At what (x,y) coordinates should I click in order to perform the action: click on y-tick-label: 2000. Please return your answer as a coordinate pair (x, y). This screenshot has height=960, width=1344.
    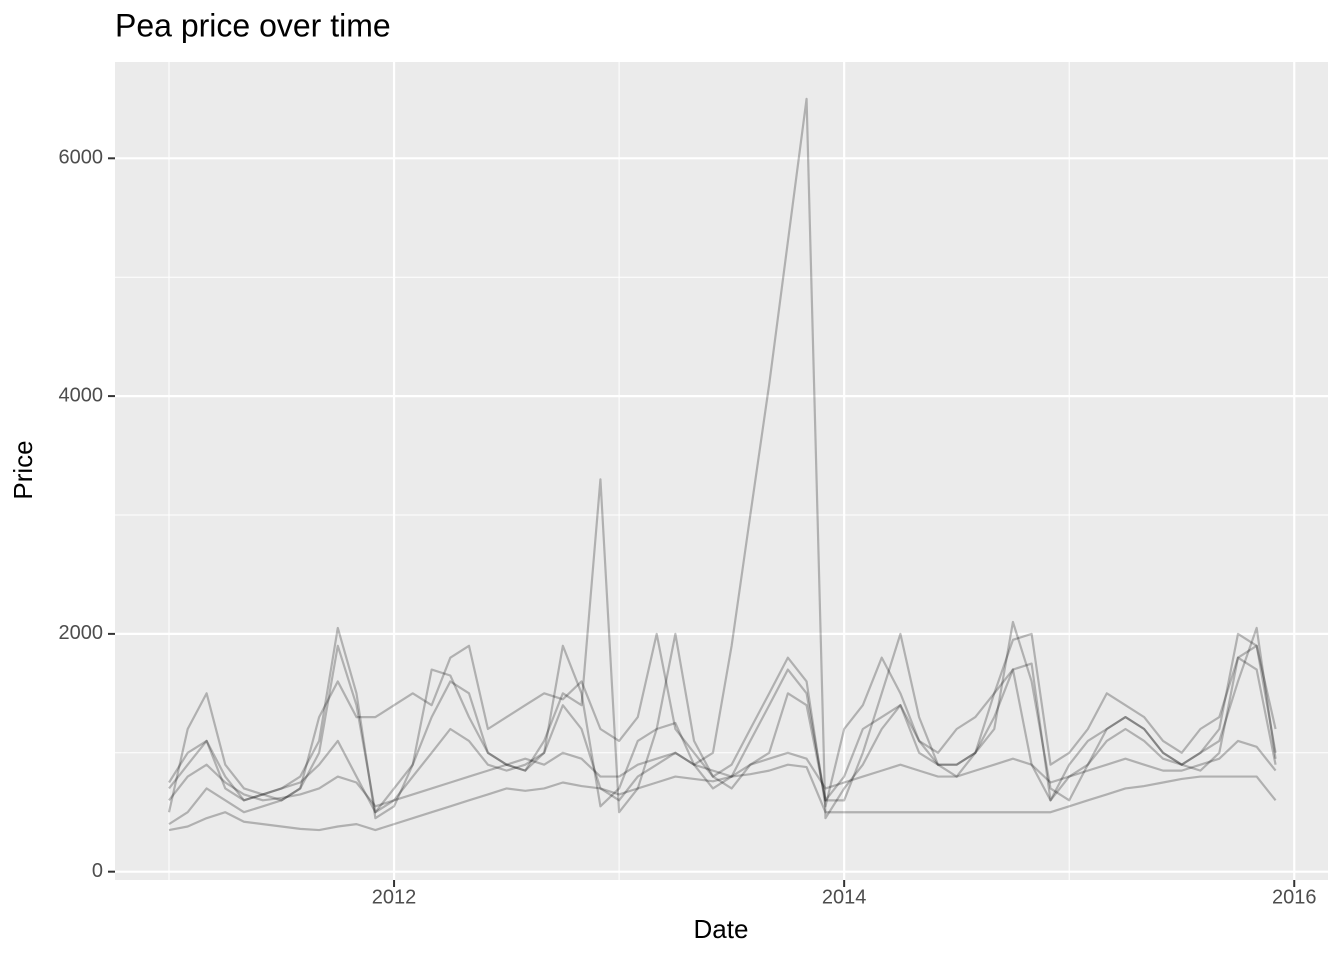
    Looking at the image, I should click on (81, 633).